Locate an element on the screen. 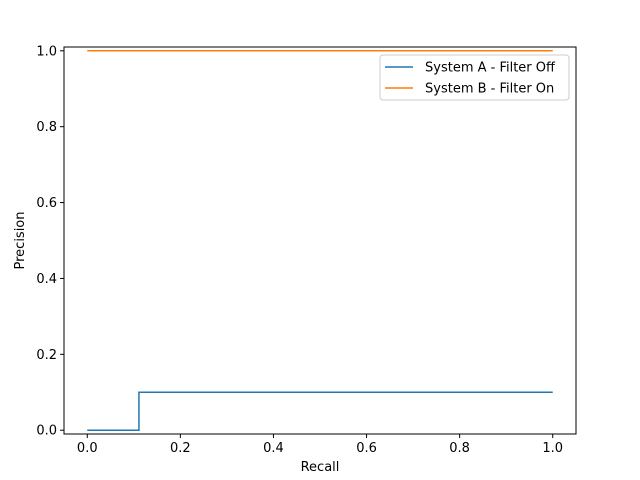  x-axis-title: Recall is located at coordinates (320, 467).